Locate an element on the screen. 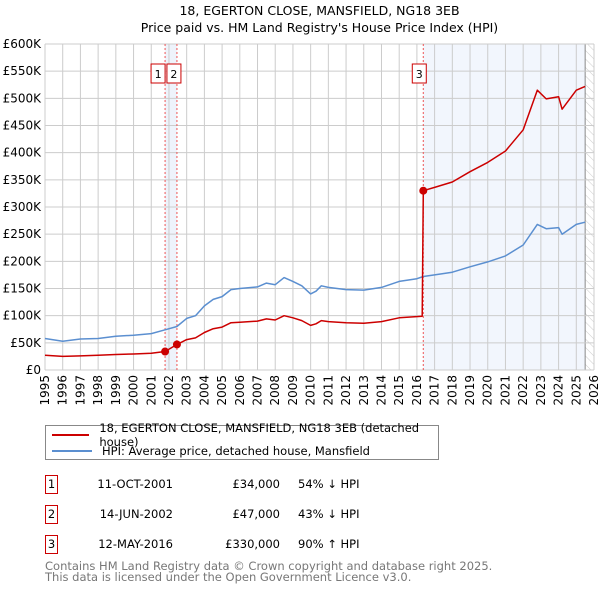 This screenshot has width=600, height=590. x-tick-label: 2018 is located at coordinates (452, 390).